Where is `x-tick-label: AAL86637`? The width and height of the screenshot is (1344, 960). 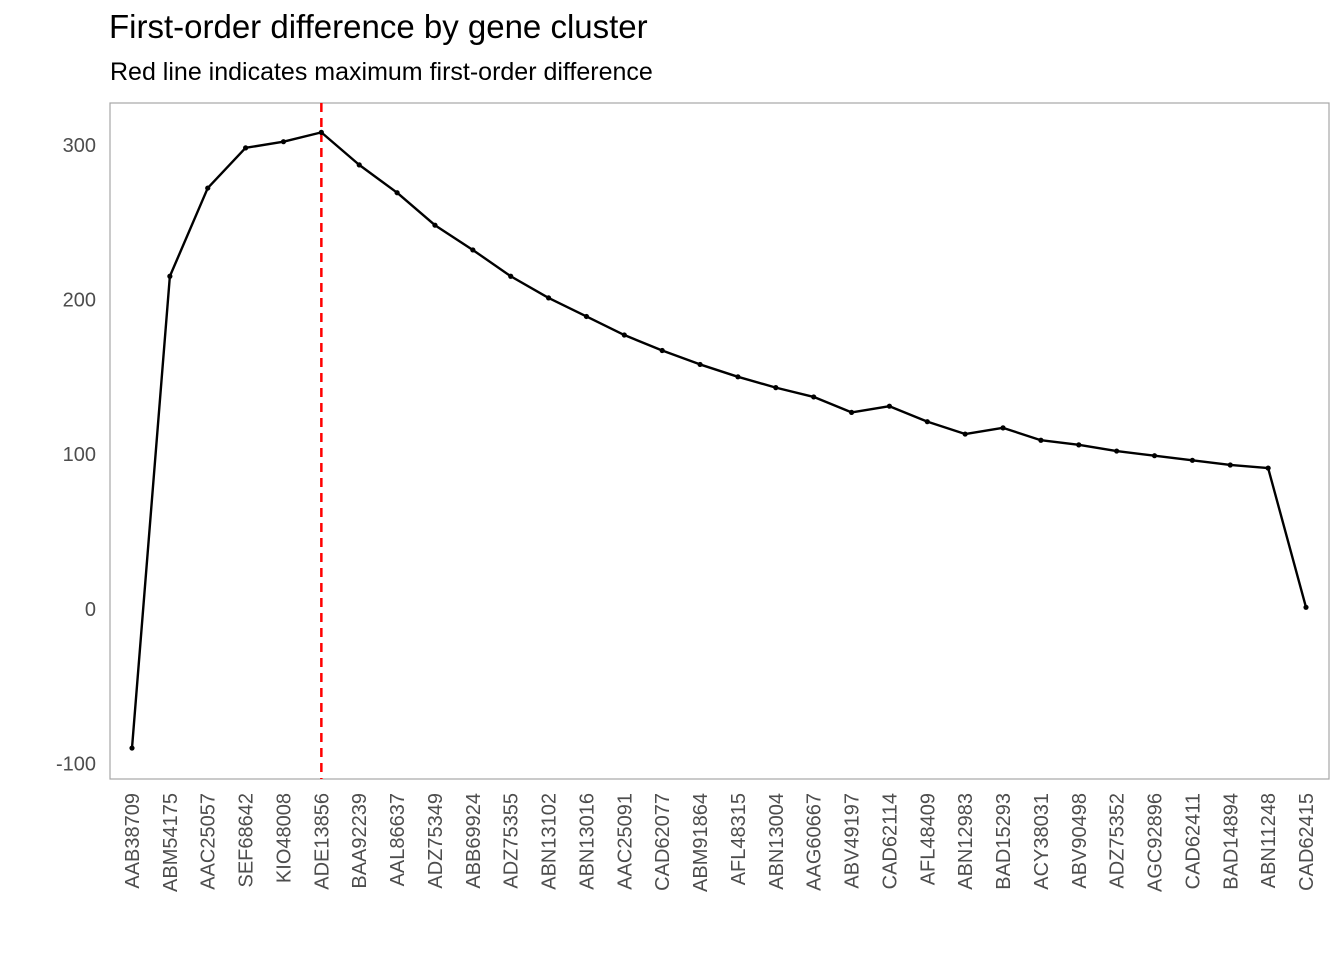
x-tick-label: AAL86637 is located at coordinates (398, 839).